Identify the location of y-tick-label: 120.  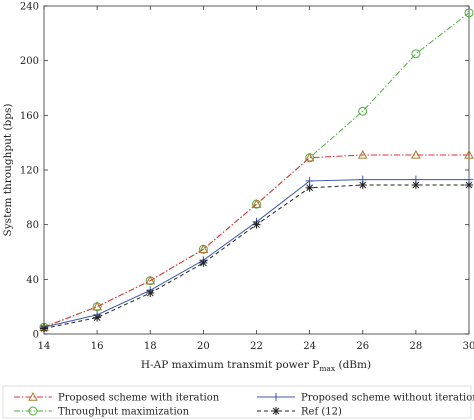
(29, 171).